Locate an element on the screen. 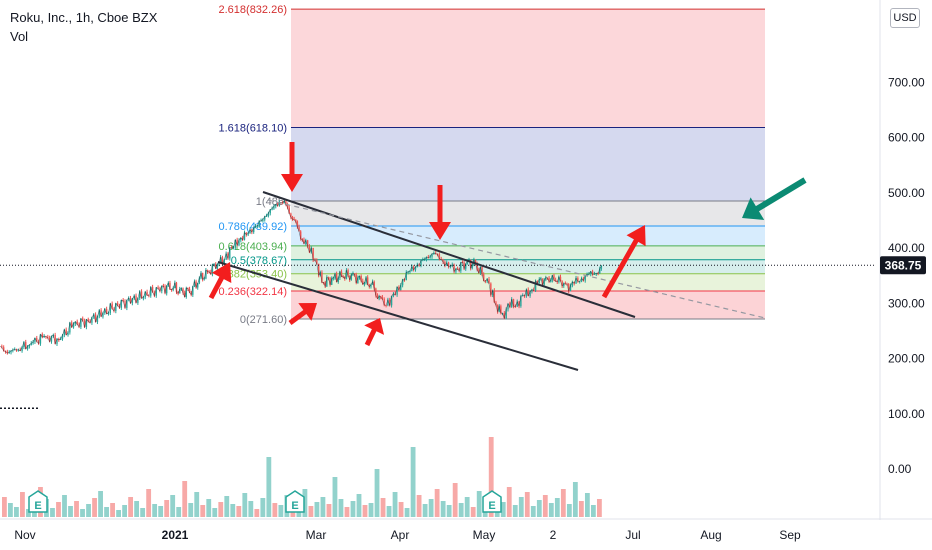  arrow-down-icon is located at coordinates (440, 212).